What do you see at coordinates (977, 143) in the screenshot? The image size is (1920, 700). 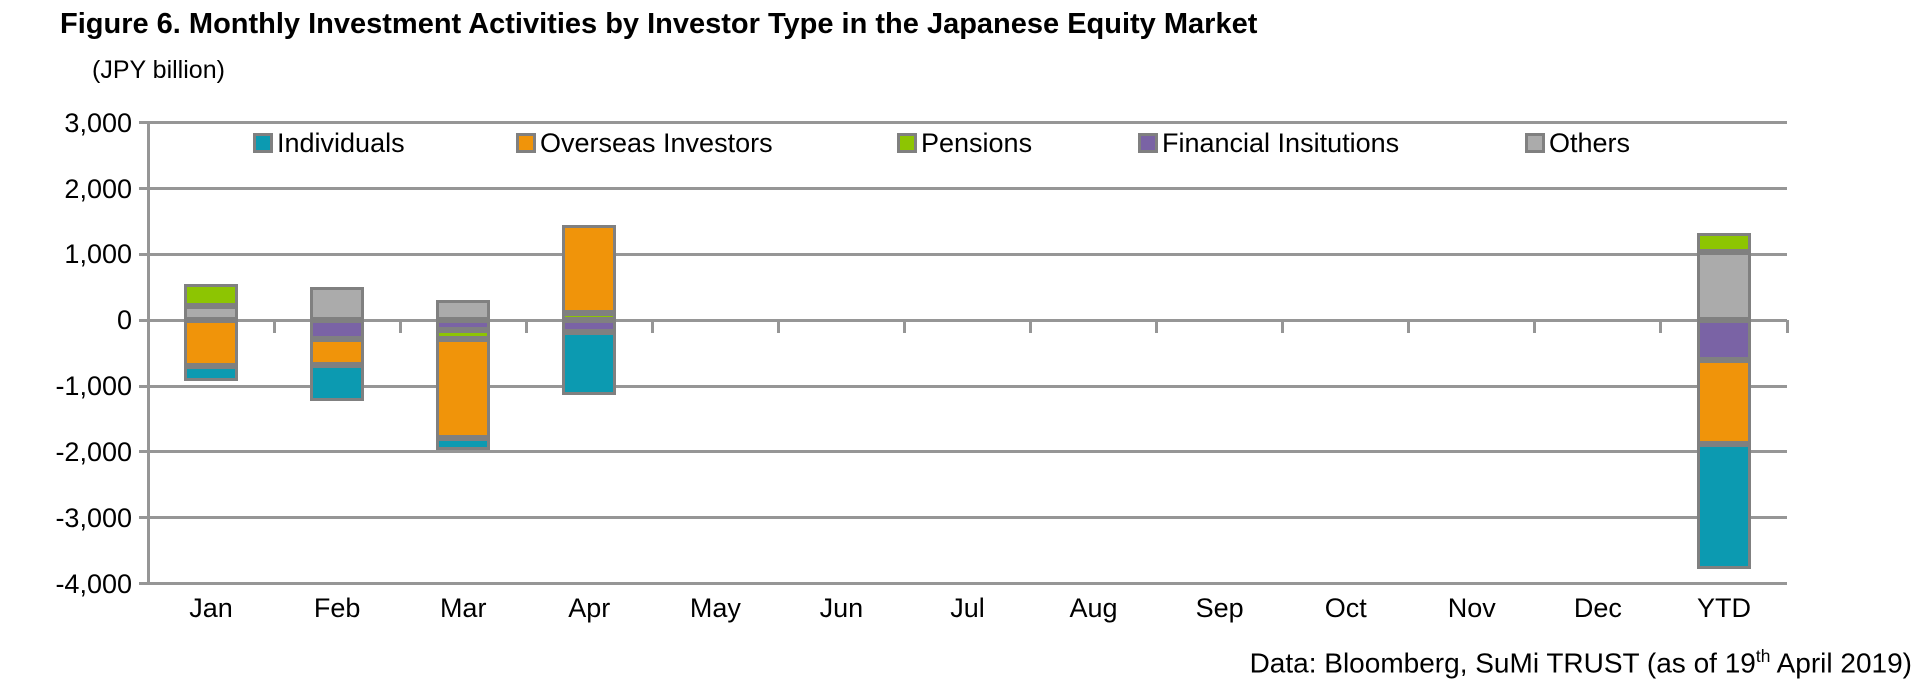 I see `legend-label: Pensions` at bounding box center [977, 143].